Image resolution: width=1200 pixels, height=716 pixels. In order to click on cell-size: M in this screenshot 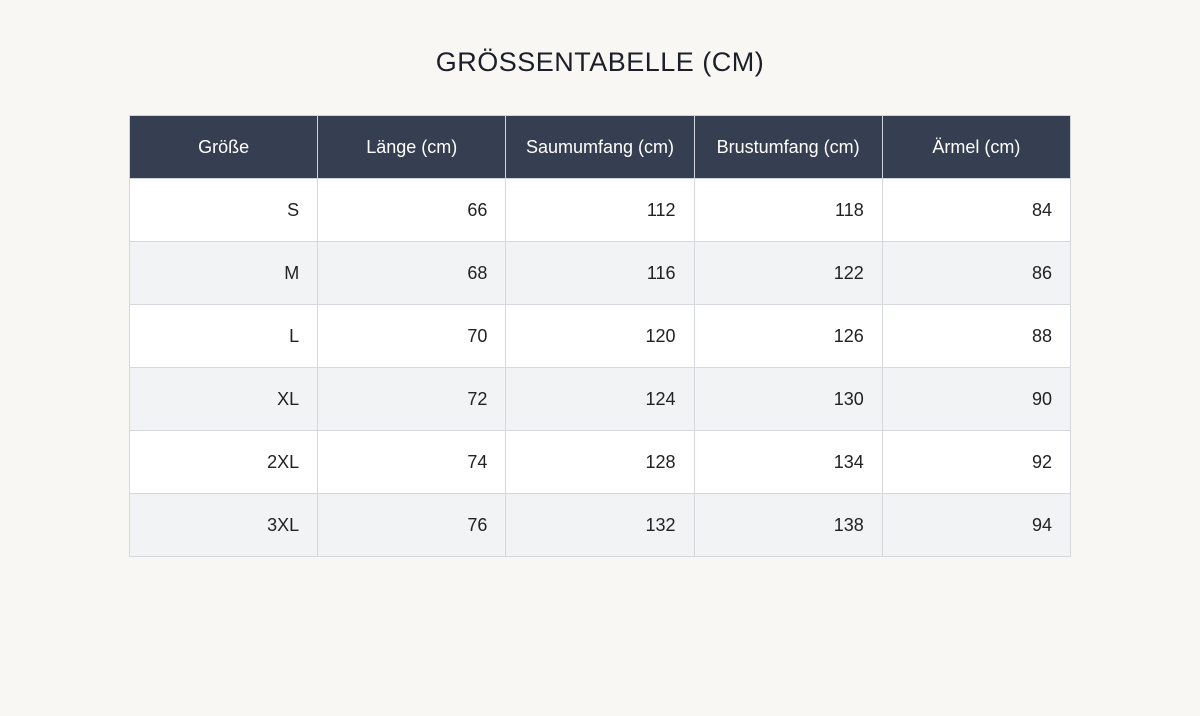, I will do `click(223, 273)`.